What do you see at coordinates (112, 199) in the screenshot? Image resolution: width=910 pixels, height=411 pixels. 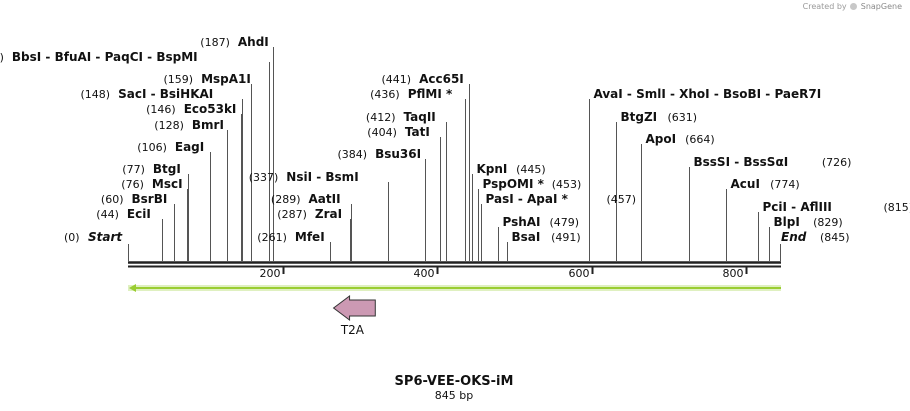 I see `site-position: (60)` at bounding box center [112, 199].